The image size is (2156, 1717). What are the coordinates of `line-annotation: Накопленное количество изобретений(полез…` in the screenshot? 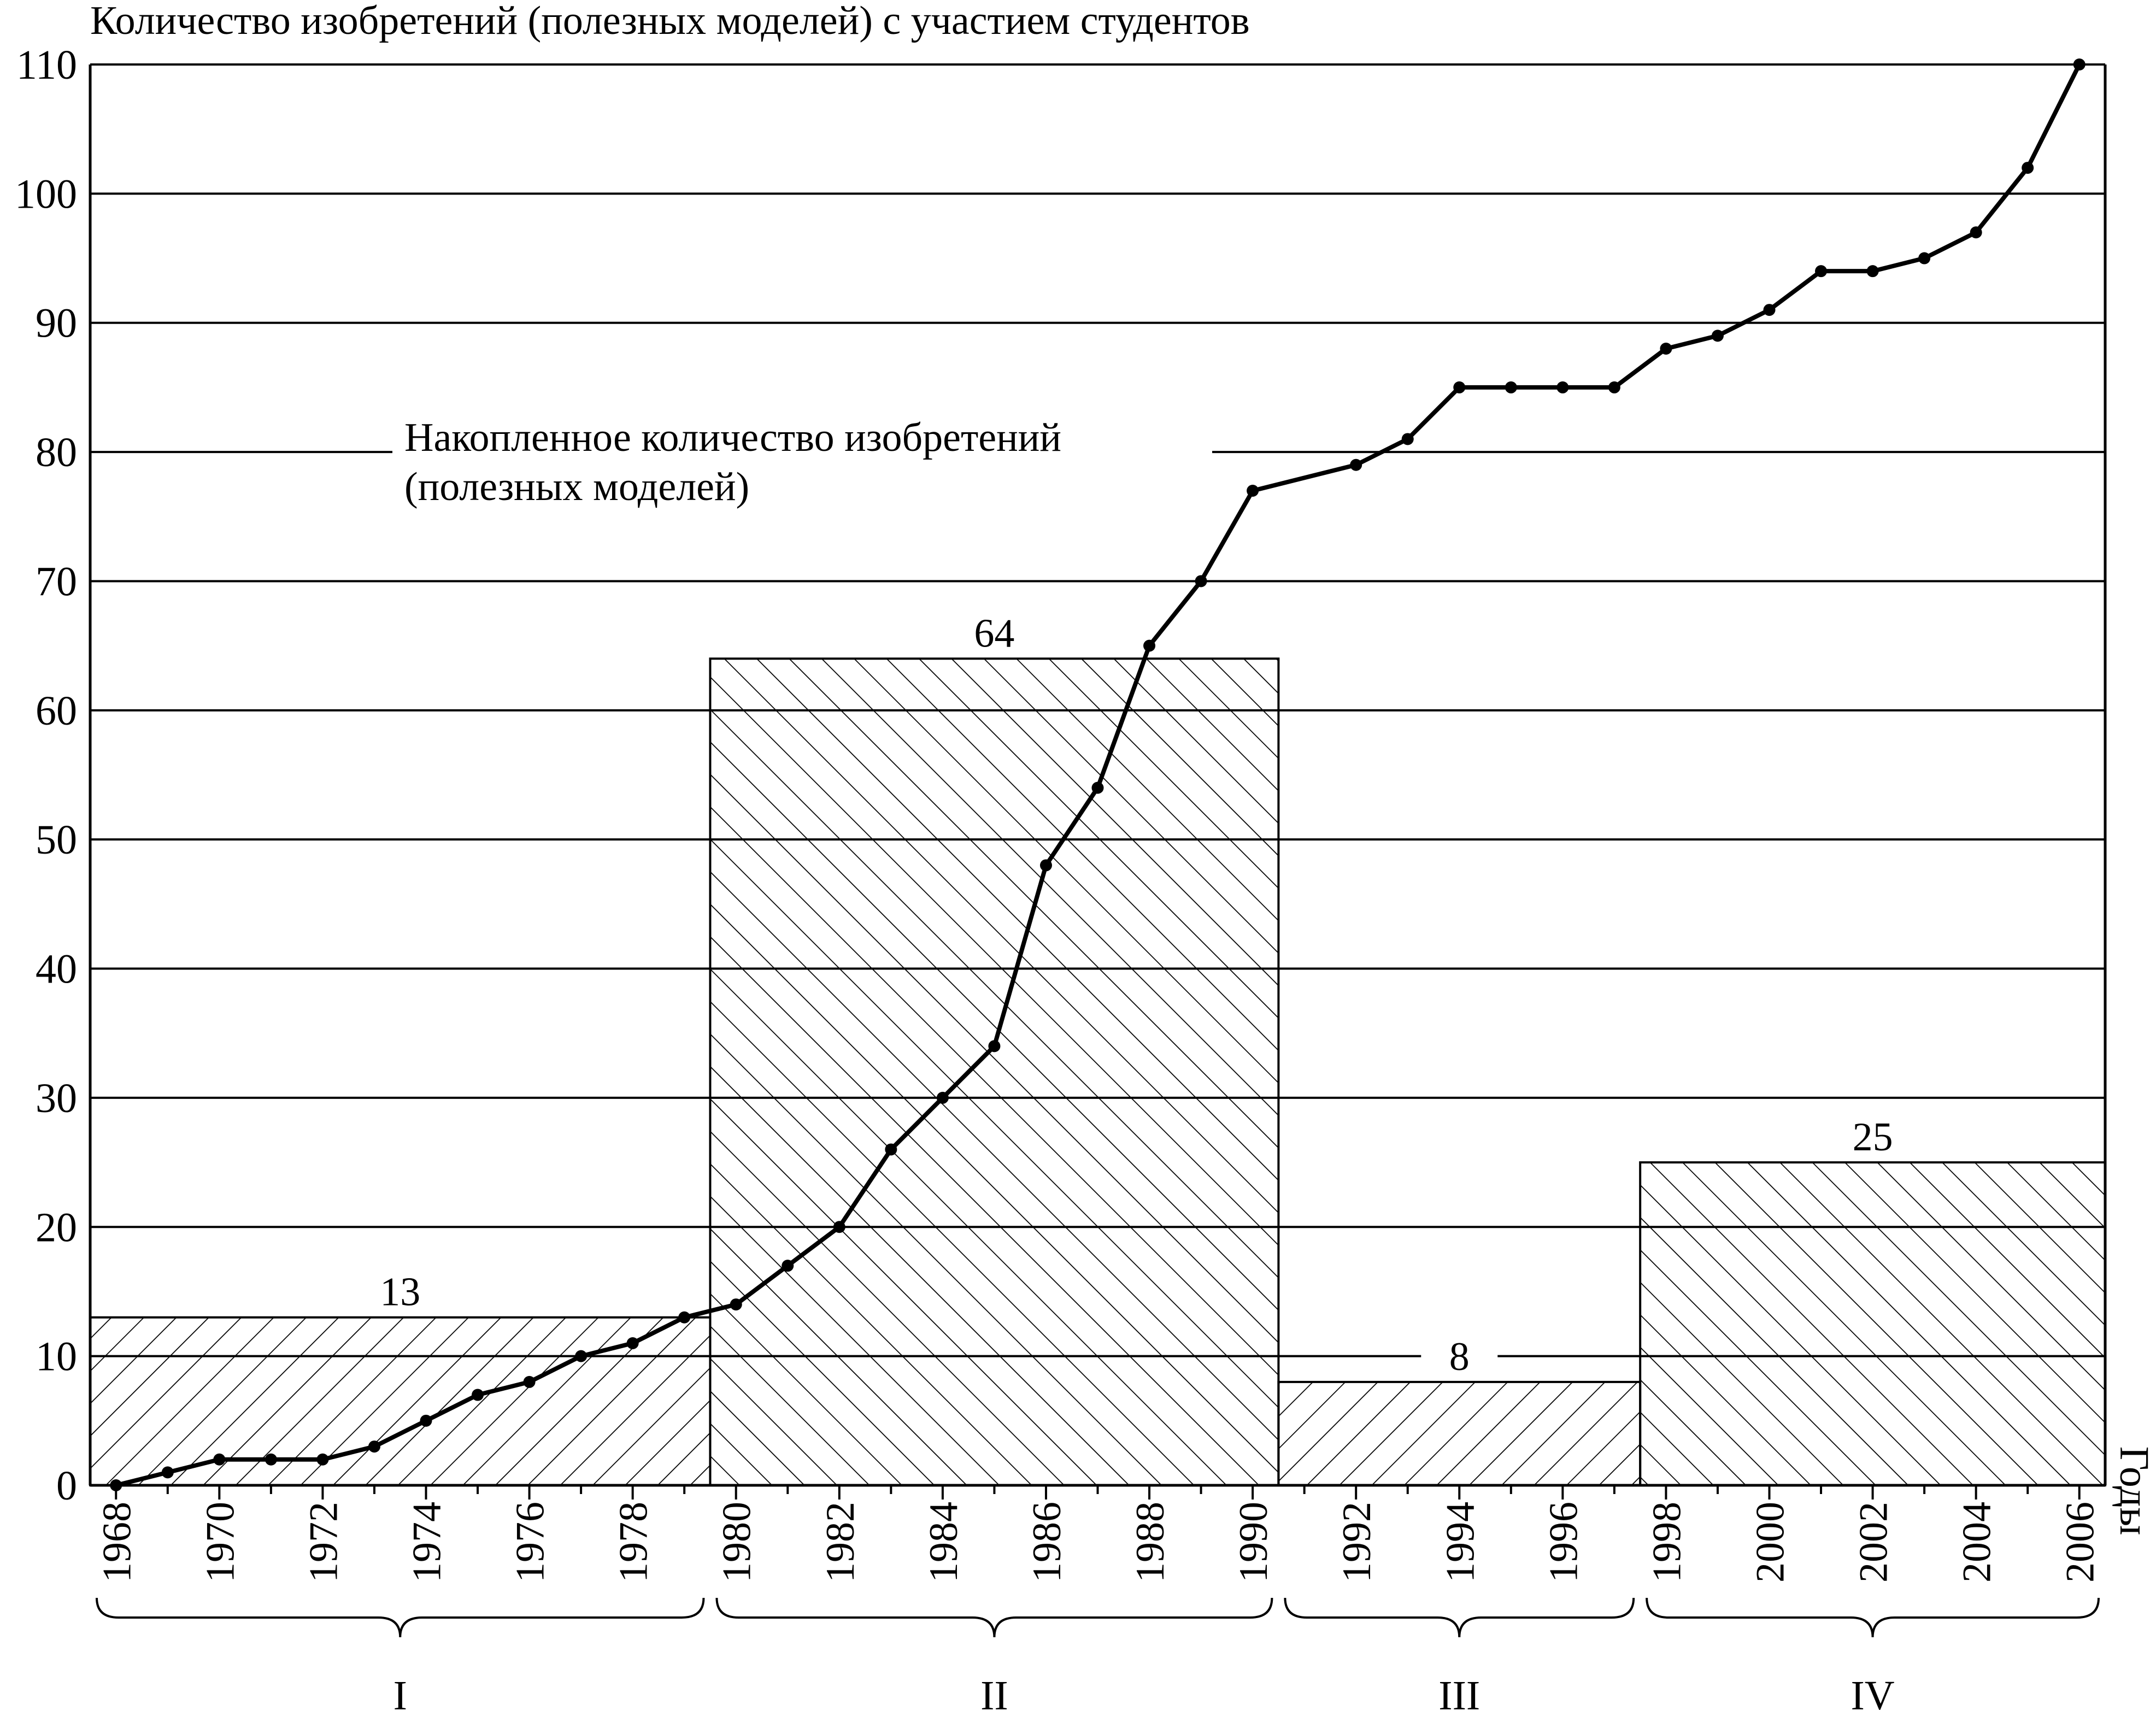 It's located at (802, 469).